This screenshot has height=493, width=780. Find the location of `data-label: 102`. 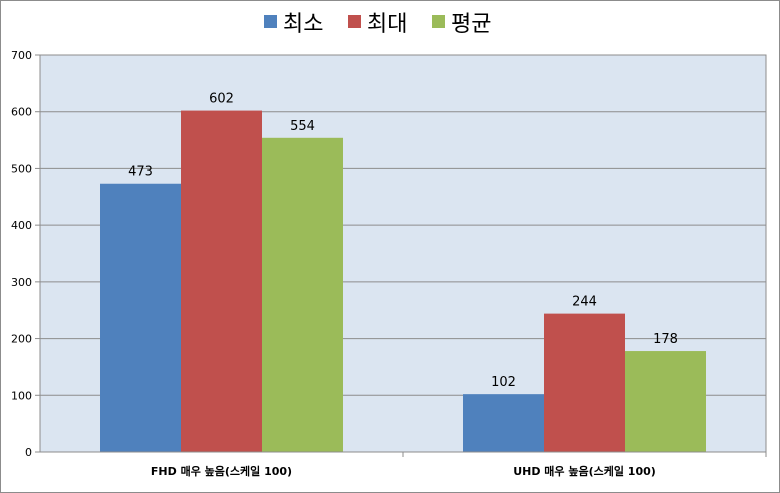

data-label: 102 is located at coordinates (503, 382).